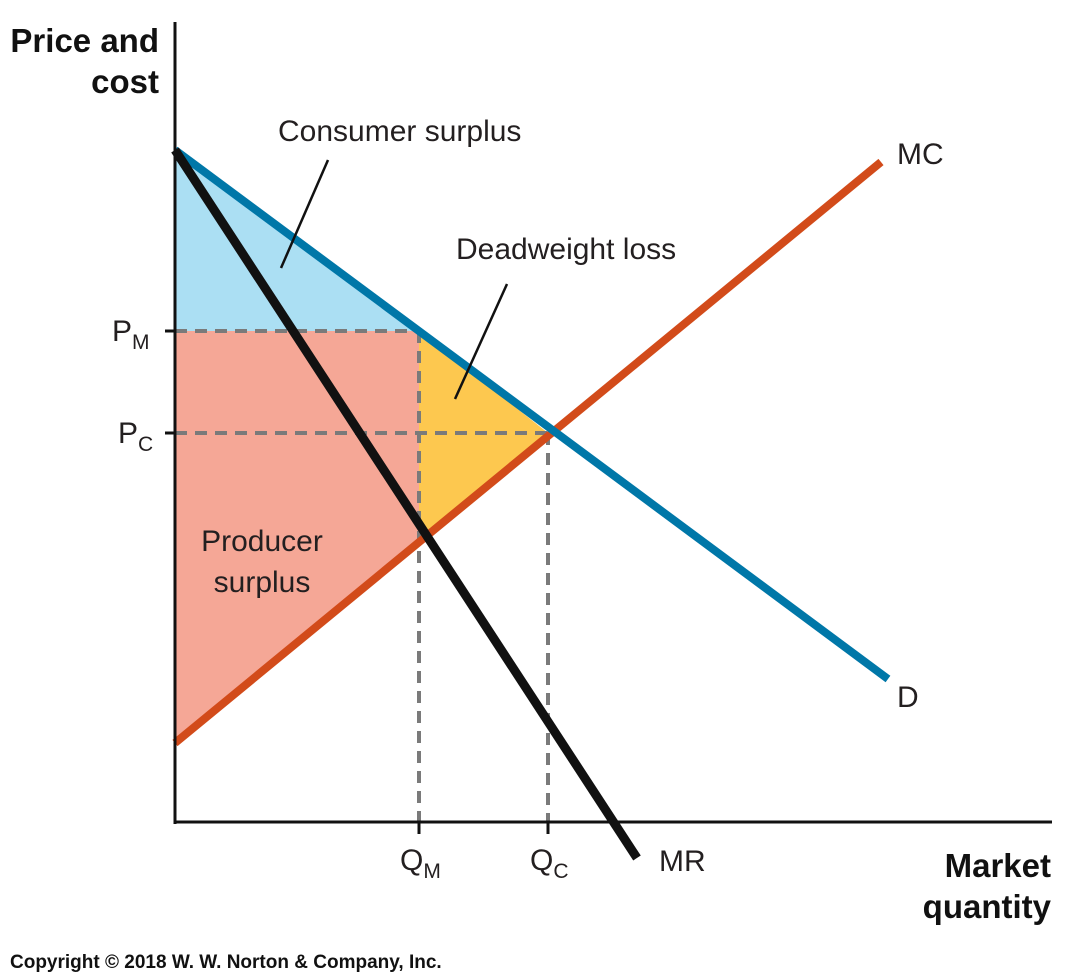 Image resolution: width=1067 pixels, height=976 pixels. I want to click on qc-label-sub: C, so click(560, 871).